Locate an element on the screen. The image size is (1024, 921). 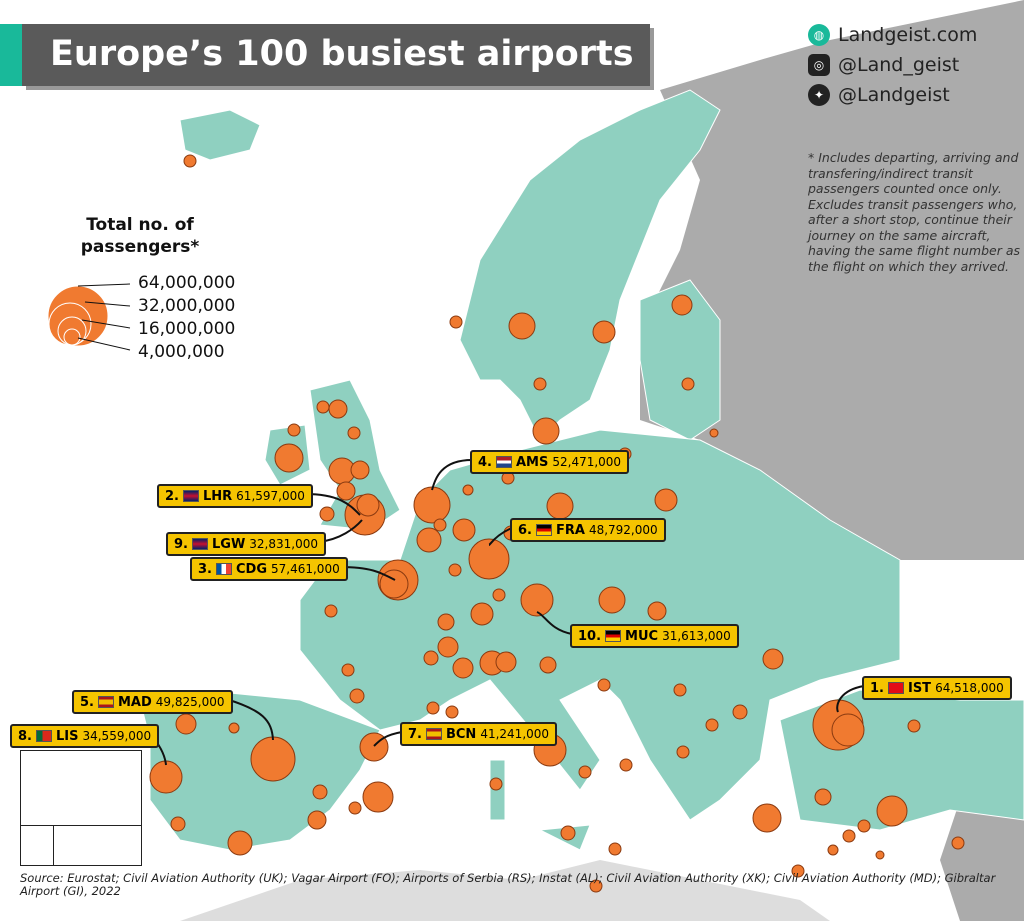
airport-label-fra: 6. FRA 48,792,000 is located at coordinates (588, 530).